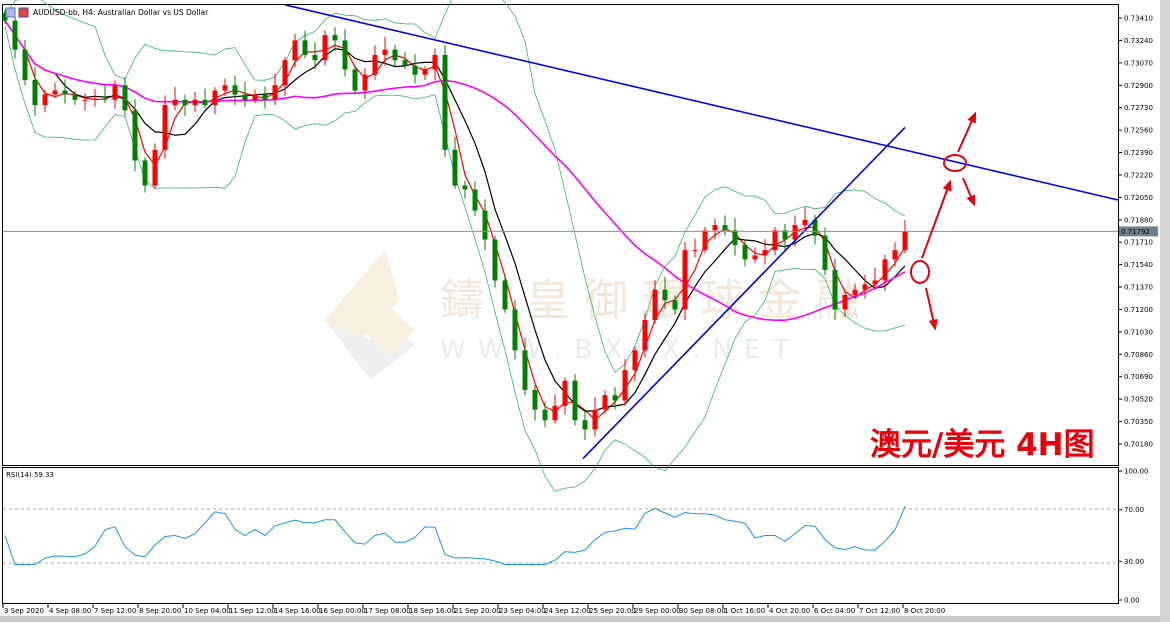  I want to click on y-tick-label: 0.70690, so click(1138, 377).